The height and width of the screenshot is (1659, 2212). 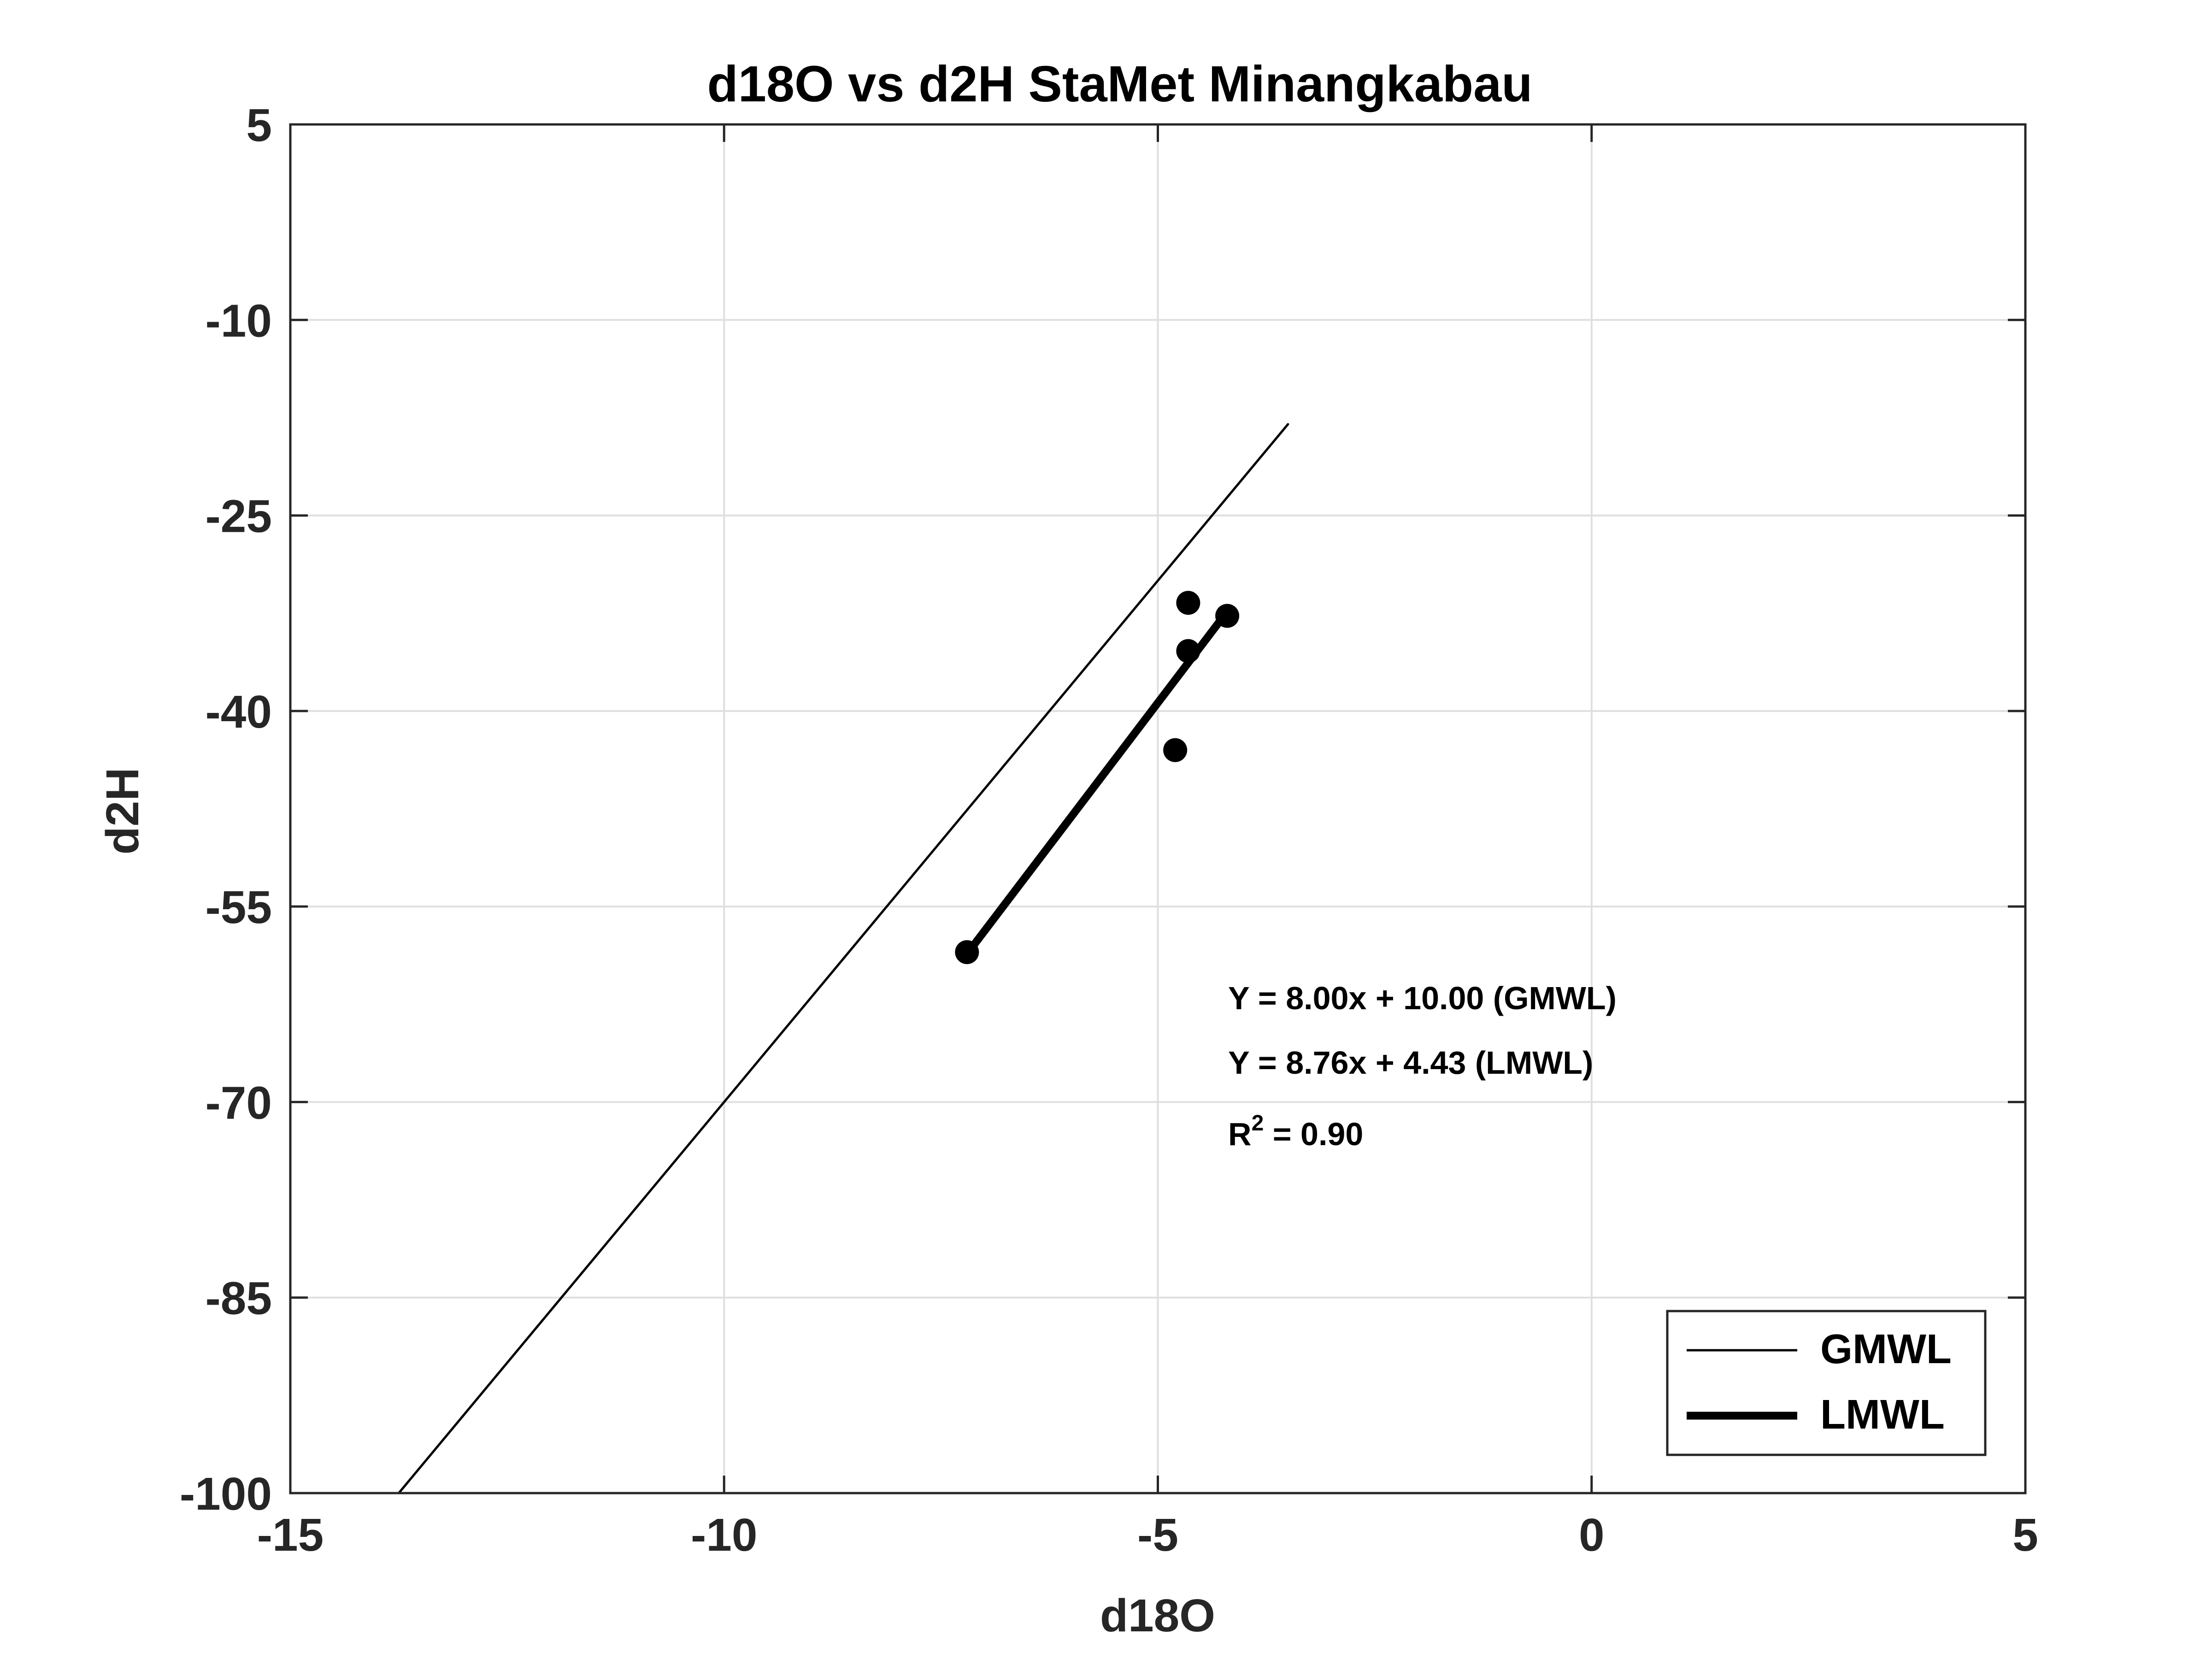 I want to click on x-tick-labels: -15 -10 -5 0 5, so click(x=1147, y=1535).